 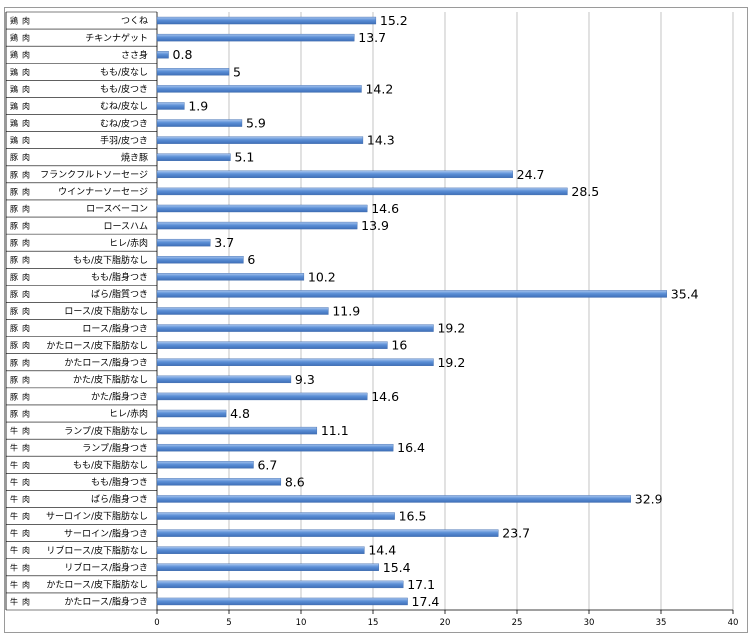 What do you see at coordinates (531, 174) in the screenshot?
I see `bar-value-label: 24.7` at bounding box center [531, 174].